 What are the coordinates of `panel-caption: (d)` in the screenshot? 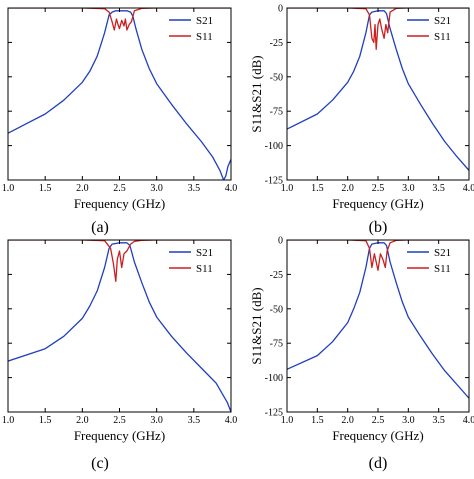 It's located at (378, 463).